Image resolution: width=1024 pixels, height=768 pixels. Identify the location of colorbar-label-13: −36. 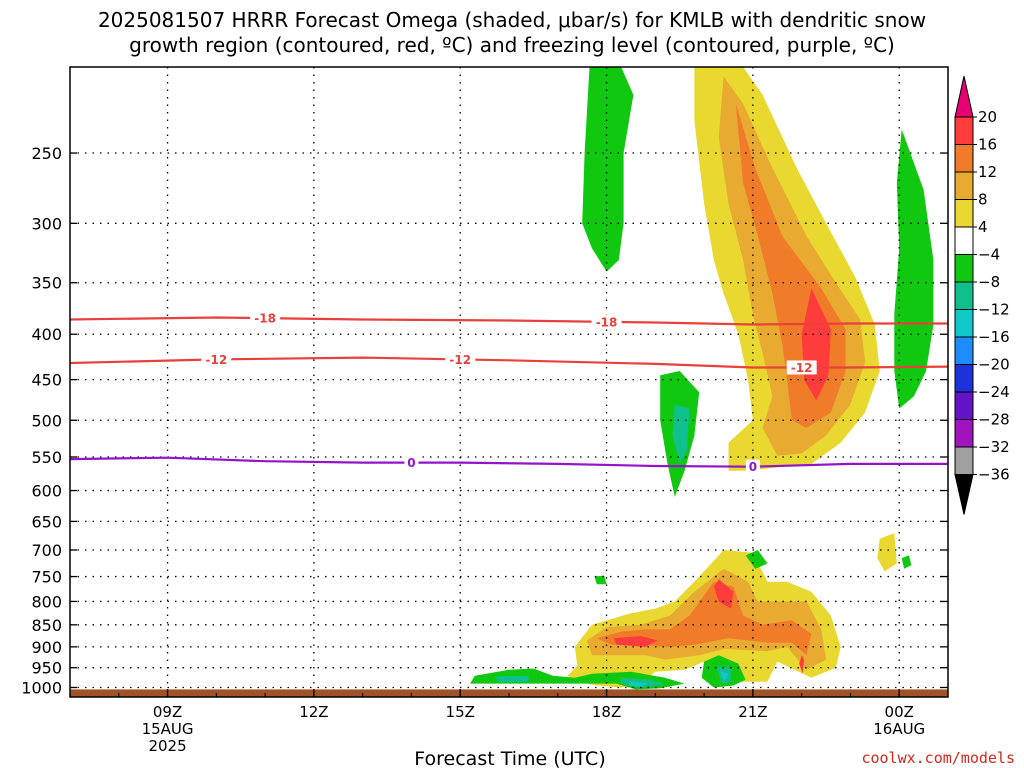
(994, 475).